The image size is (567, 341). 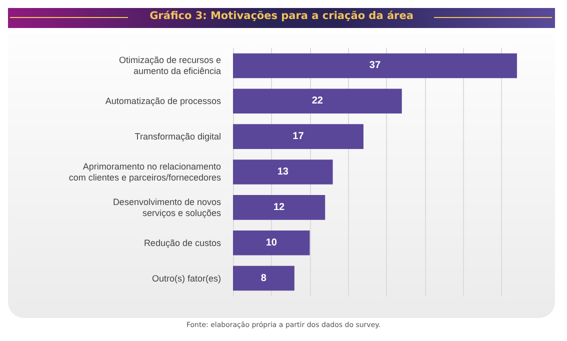 I want to click on y-tick-label: Desenvolvimento de novos serviços e soluções, so click(x=167, y=207).